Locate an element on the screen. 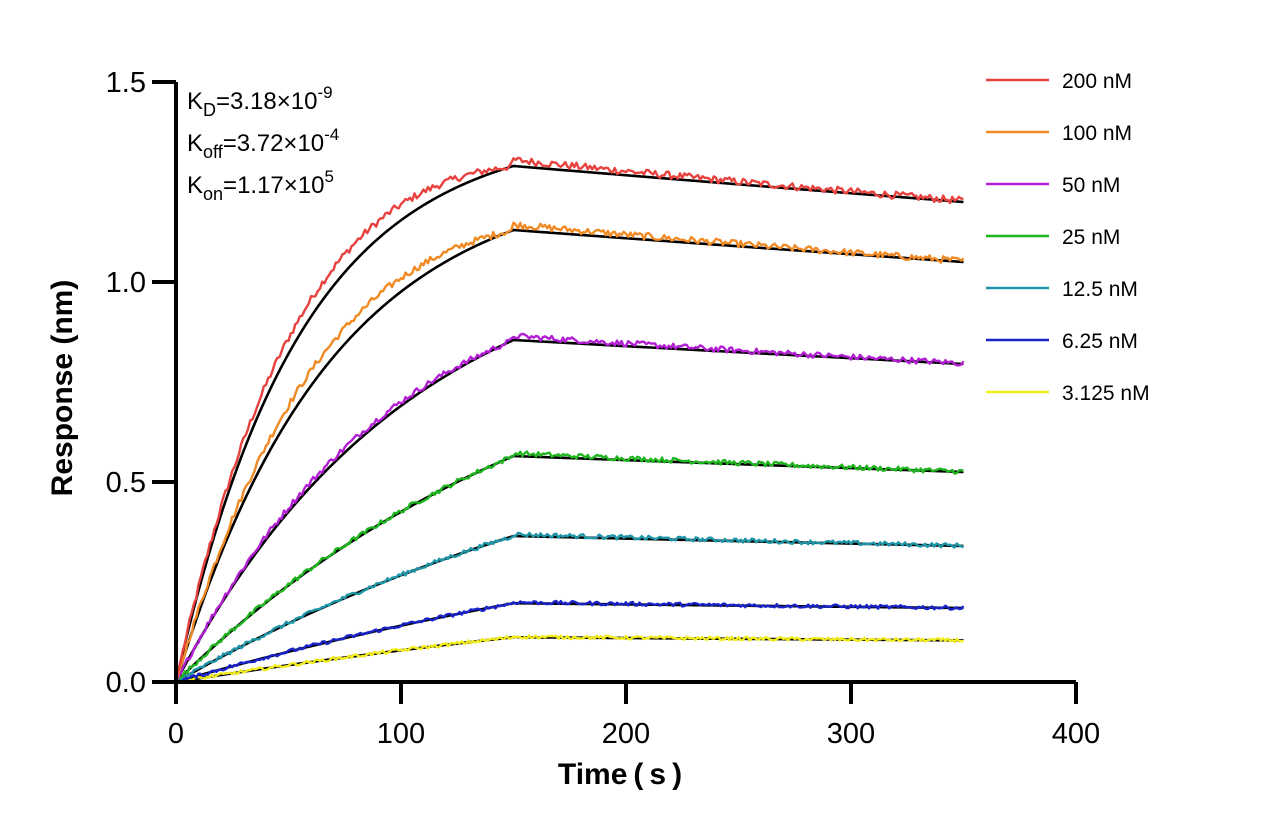  legend-label: 200 nM is located at coordinates (1097, 81).